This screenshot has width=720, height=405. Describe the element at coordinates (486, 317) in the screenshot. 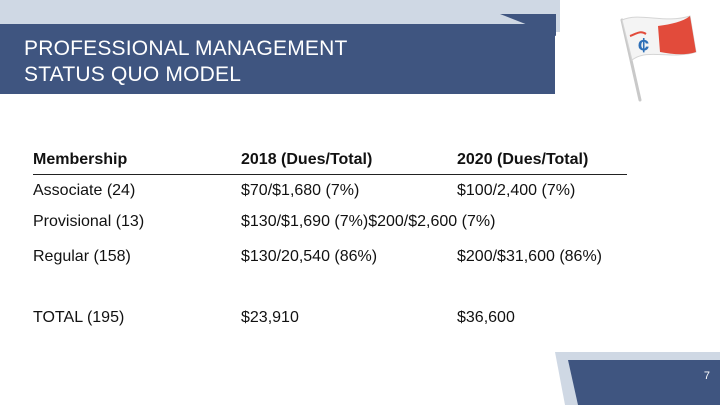

I see `cell-2020: $36,600` at that location.